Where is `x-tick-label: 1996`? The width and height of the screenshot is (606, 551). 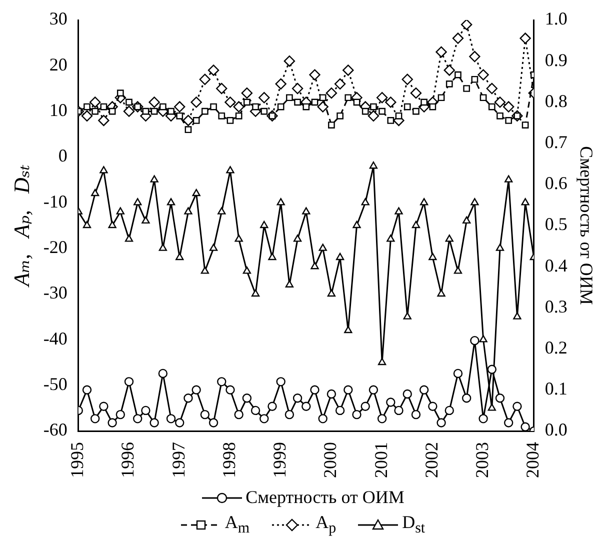 x-tick-label: 1996 is located at coordinates (128, 460).